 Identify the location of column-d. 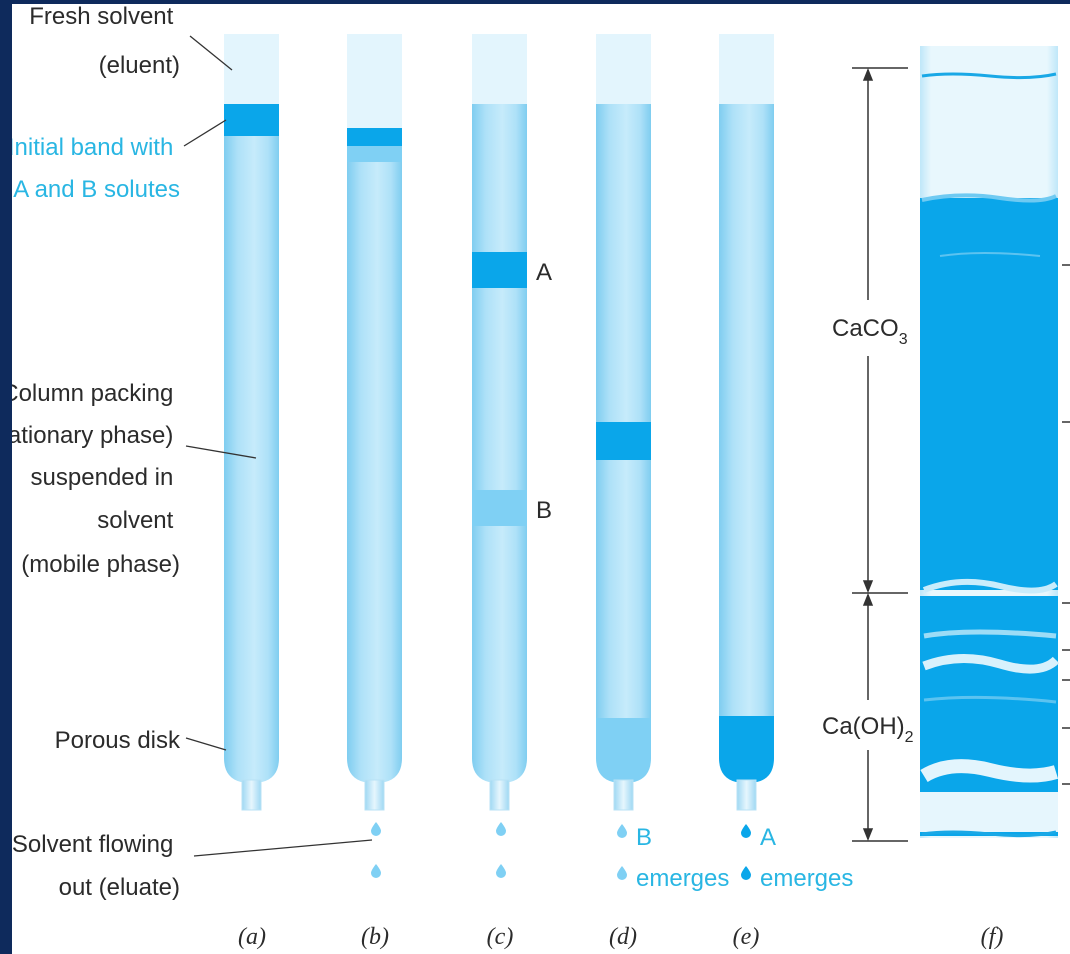
(623, 457).